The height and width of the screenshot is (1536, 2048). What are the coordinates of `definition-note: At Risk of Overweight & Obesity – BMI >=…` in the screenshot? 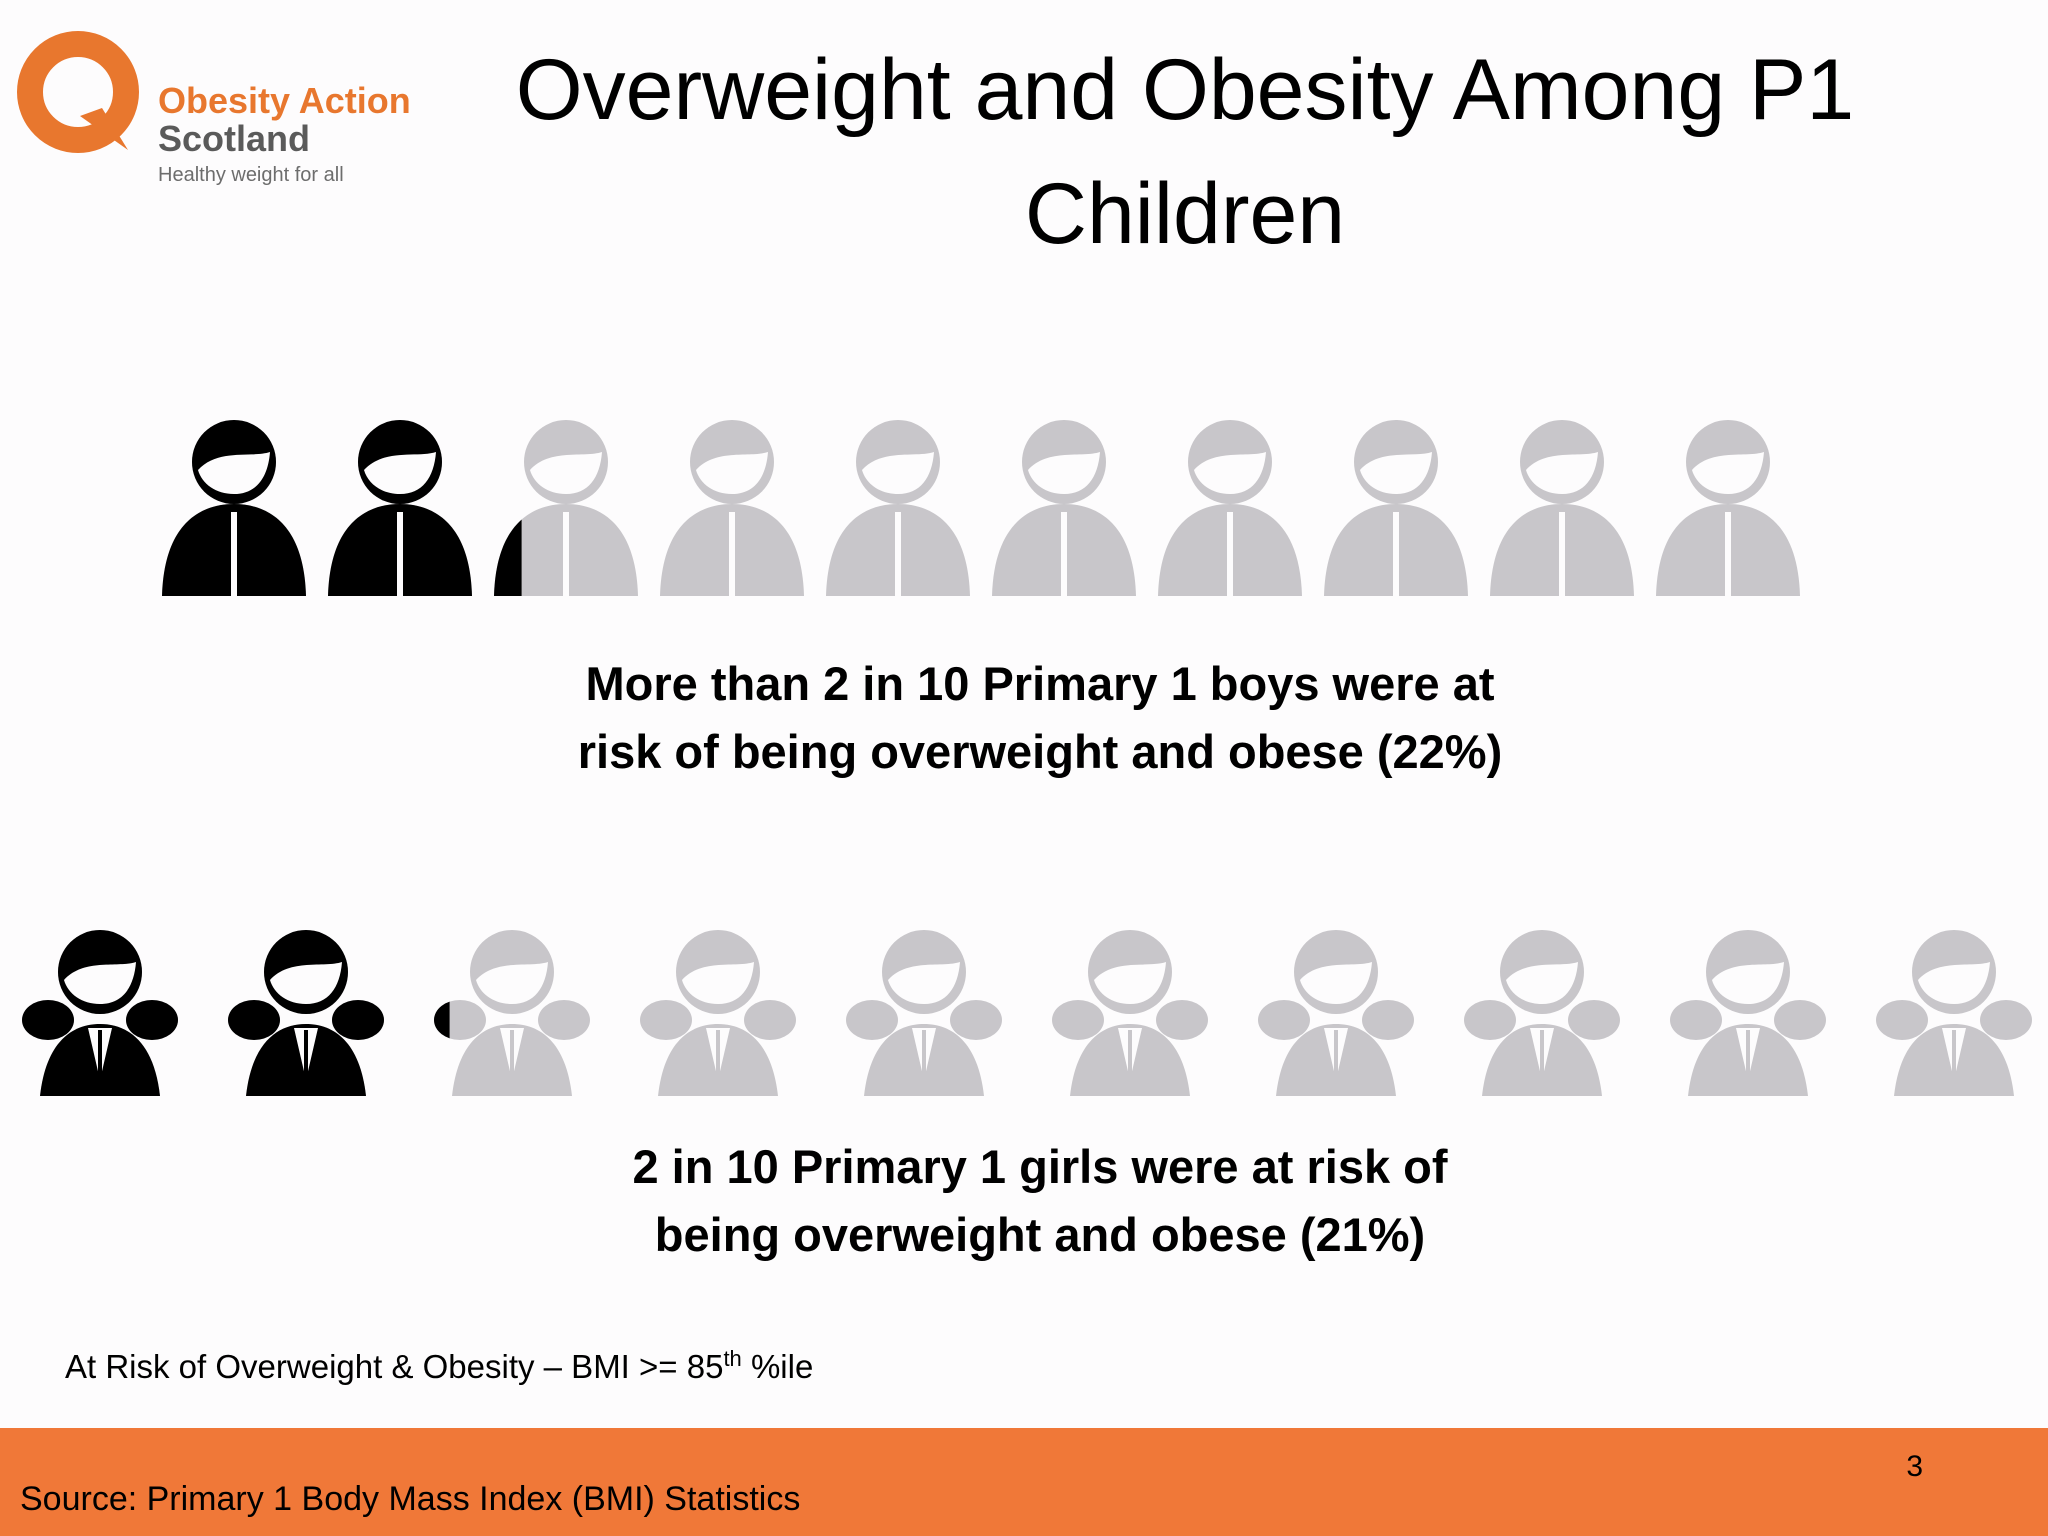 It's located at (439, 1366).